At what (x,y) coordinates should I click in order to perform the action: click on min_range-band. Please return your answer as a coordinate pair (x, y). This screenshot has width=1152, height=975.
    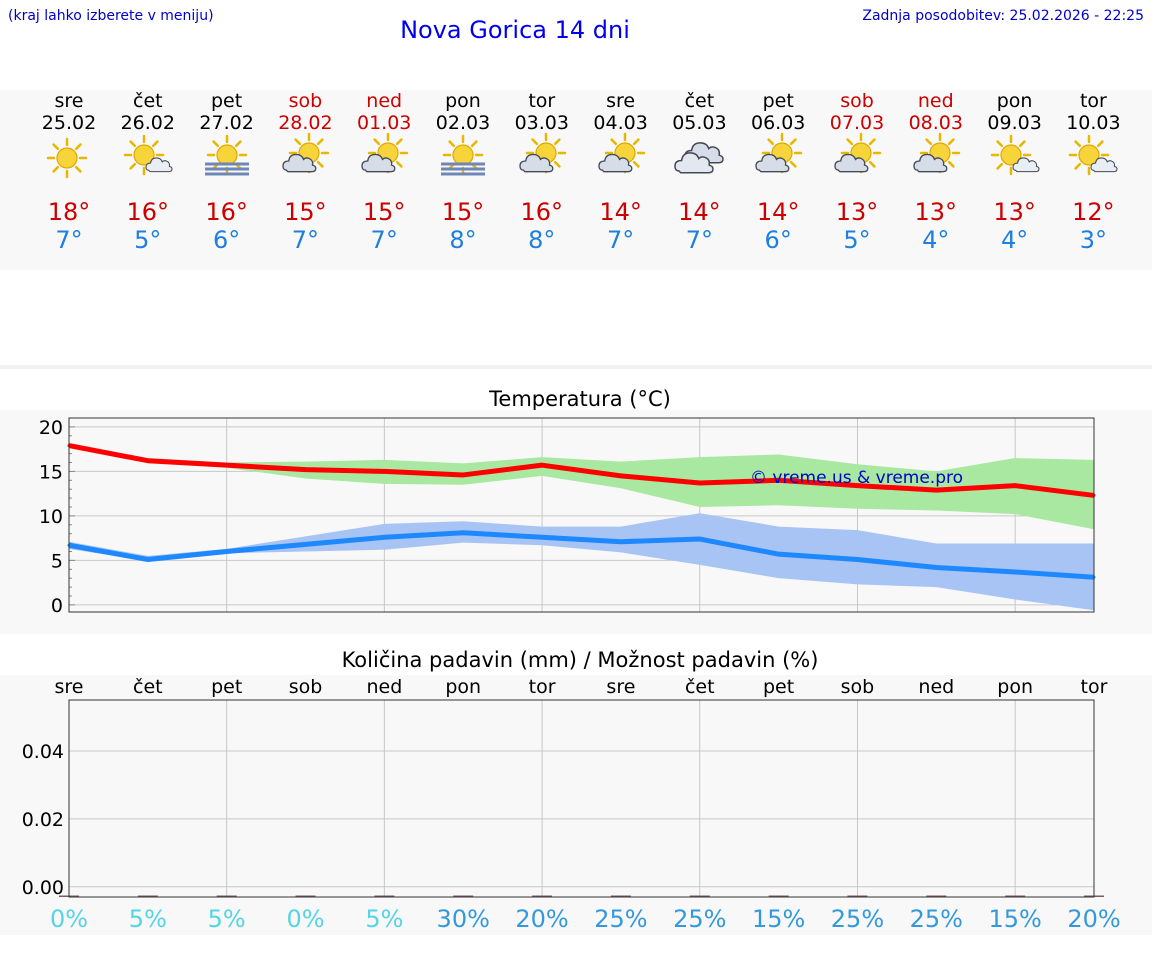
    Looking at the image, I should click on (581, 562).